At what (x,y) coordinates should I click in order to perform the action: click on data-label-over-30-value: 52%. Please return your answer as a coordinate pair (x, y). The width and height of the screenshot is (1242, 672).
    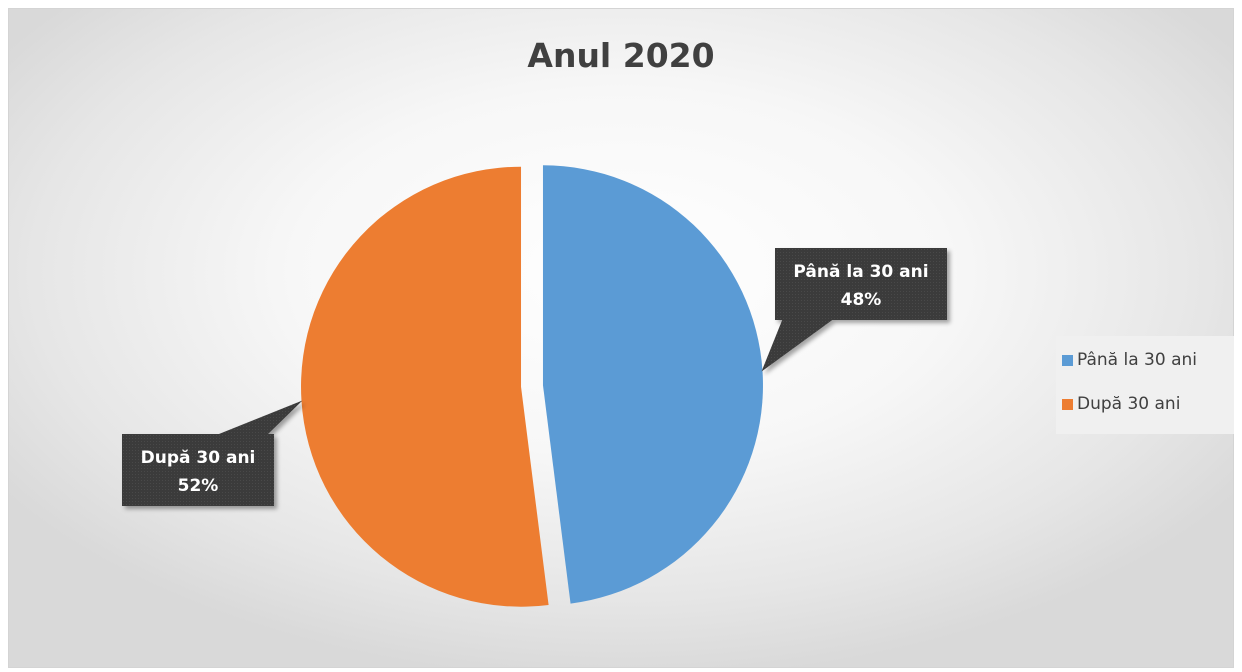
    Looking at the image, I should click on (198, 486).